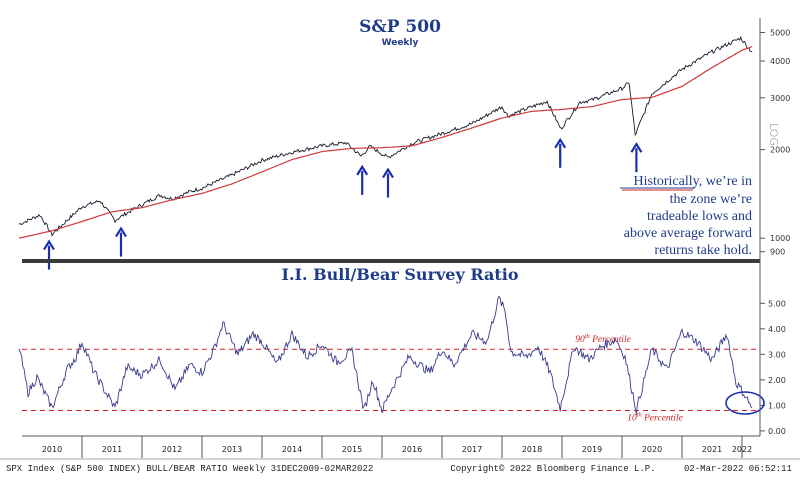 The width and height of the screenshot is (800, 482). Describe the element at coordinates (777, 329) in the screenshot. I see `ratio-y-tick-label: 4.00` at that location.